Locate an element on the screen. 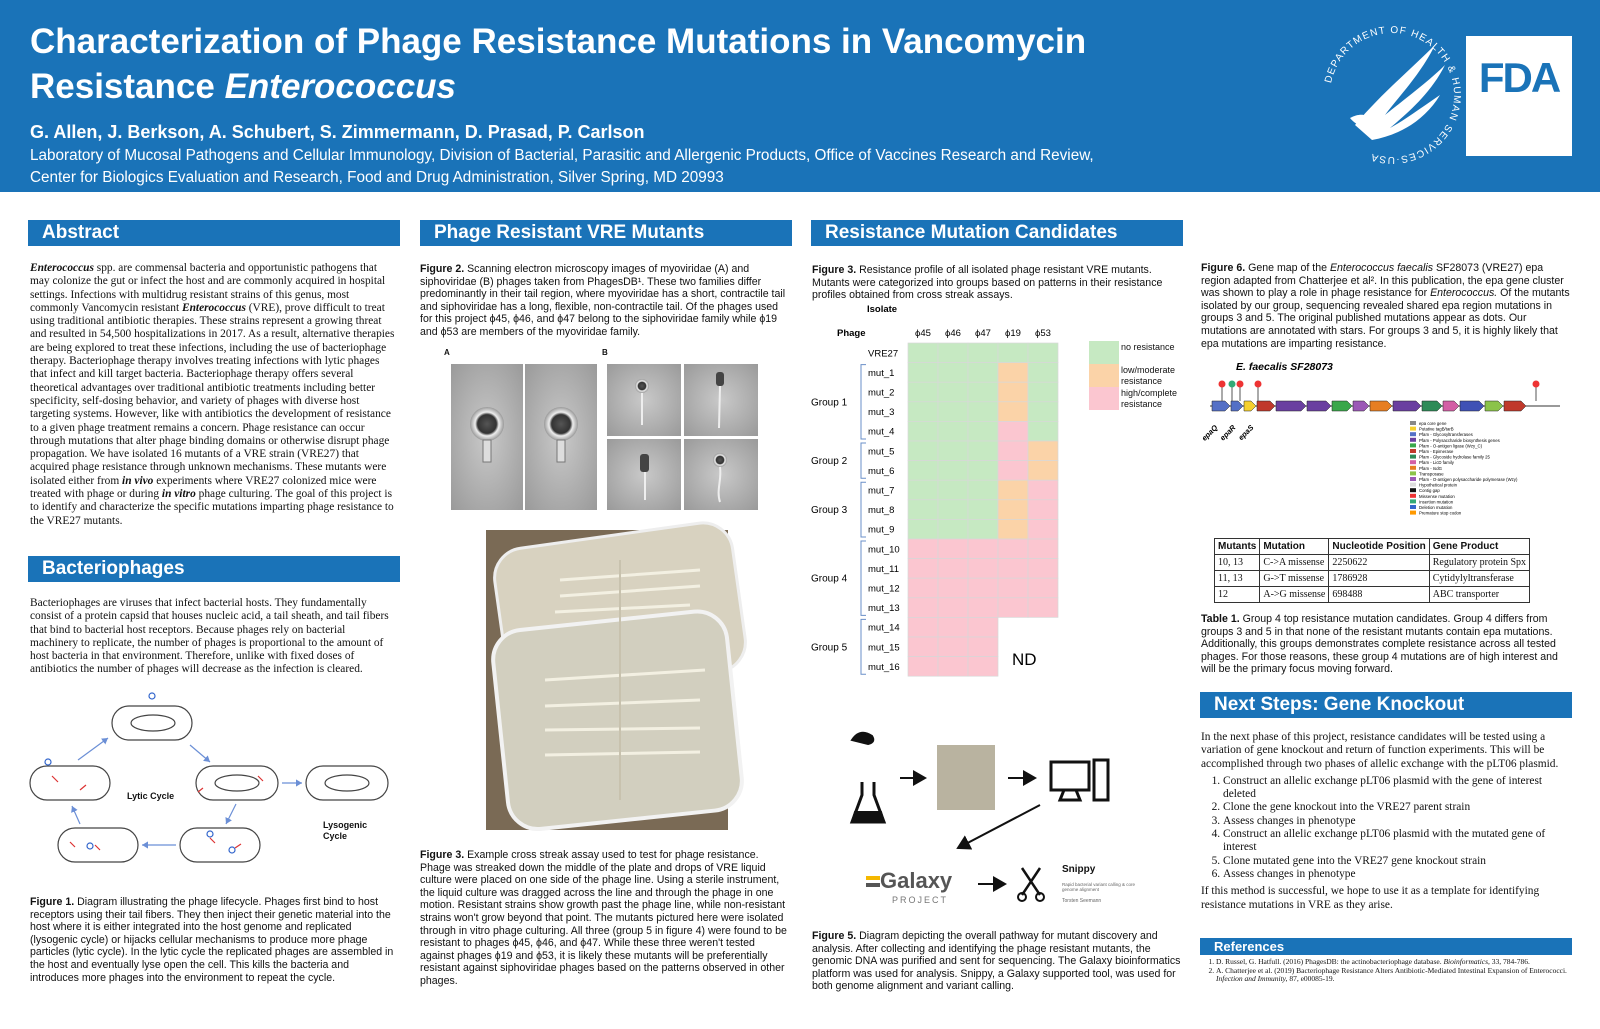  table-cell: G->T missense is located at coordinates (1294, 578).